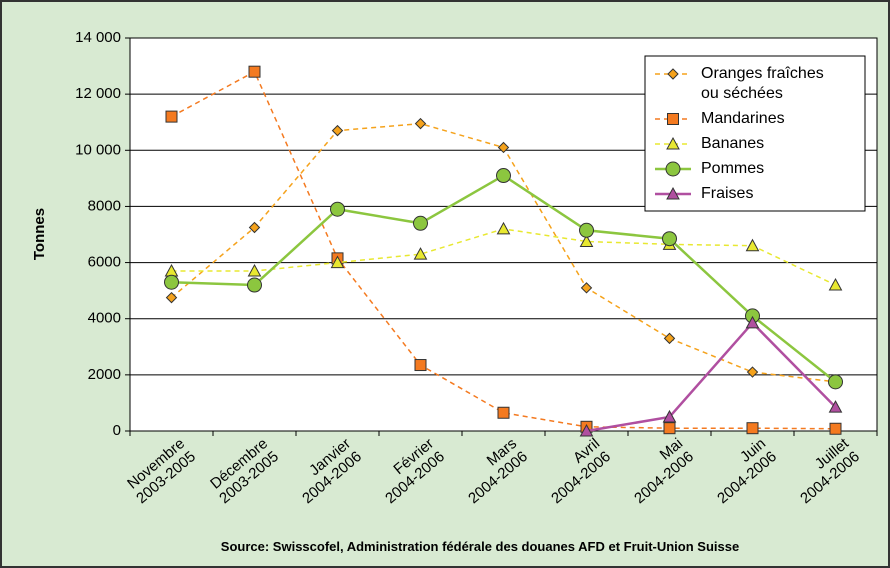  Describe the element at coordinates (104, 318) in the screenshot. I see `y-tick-label: 4000` at that location.